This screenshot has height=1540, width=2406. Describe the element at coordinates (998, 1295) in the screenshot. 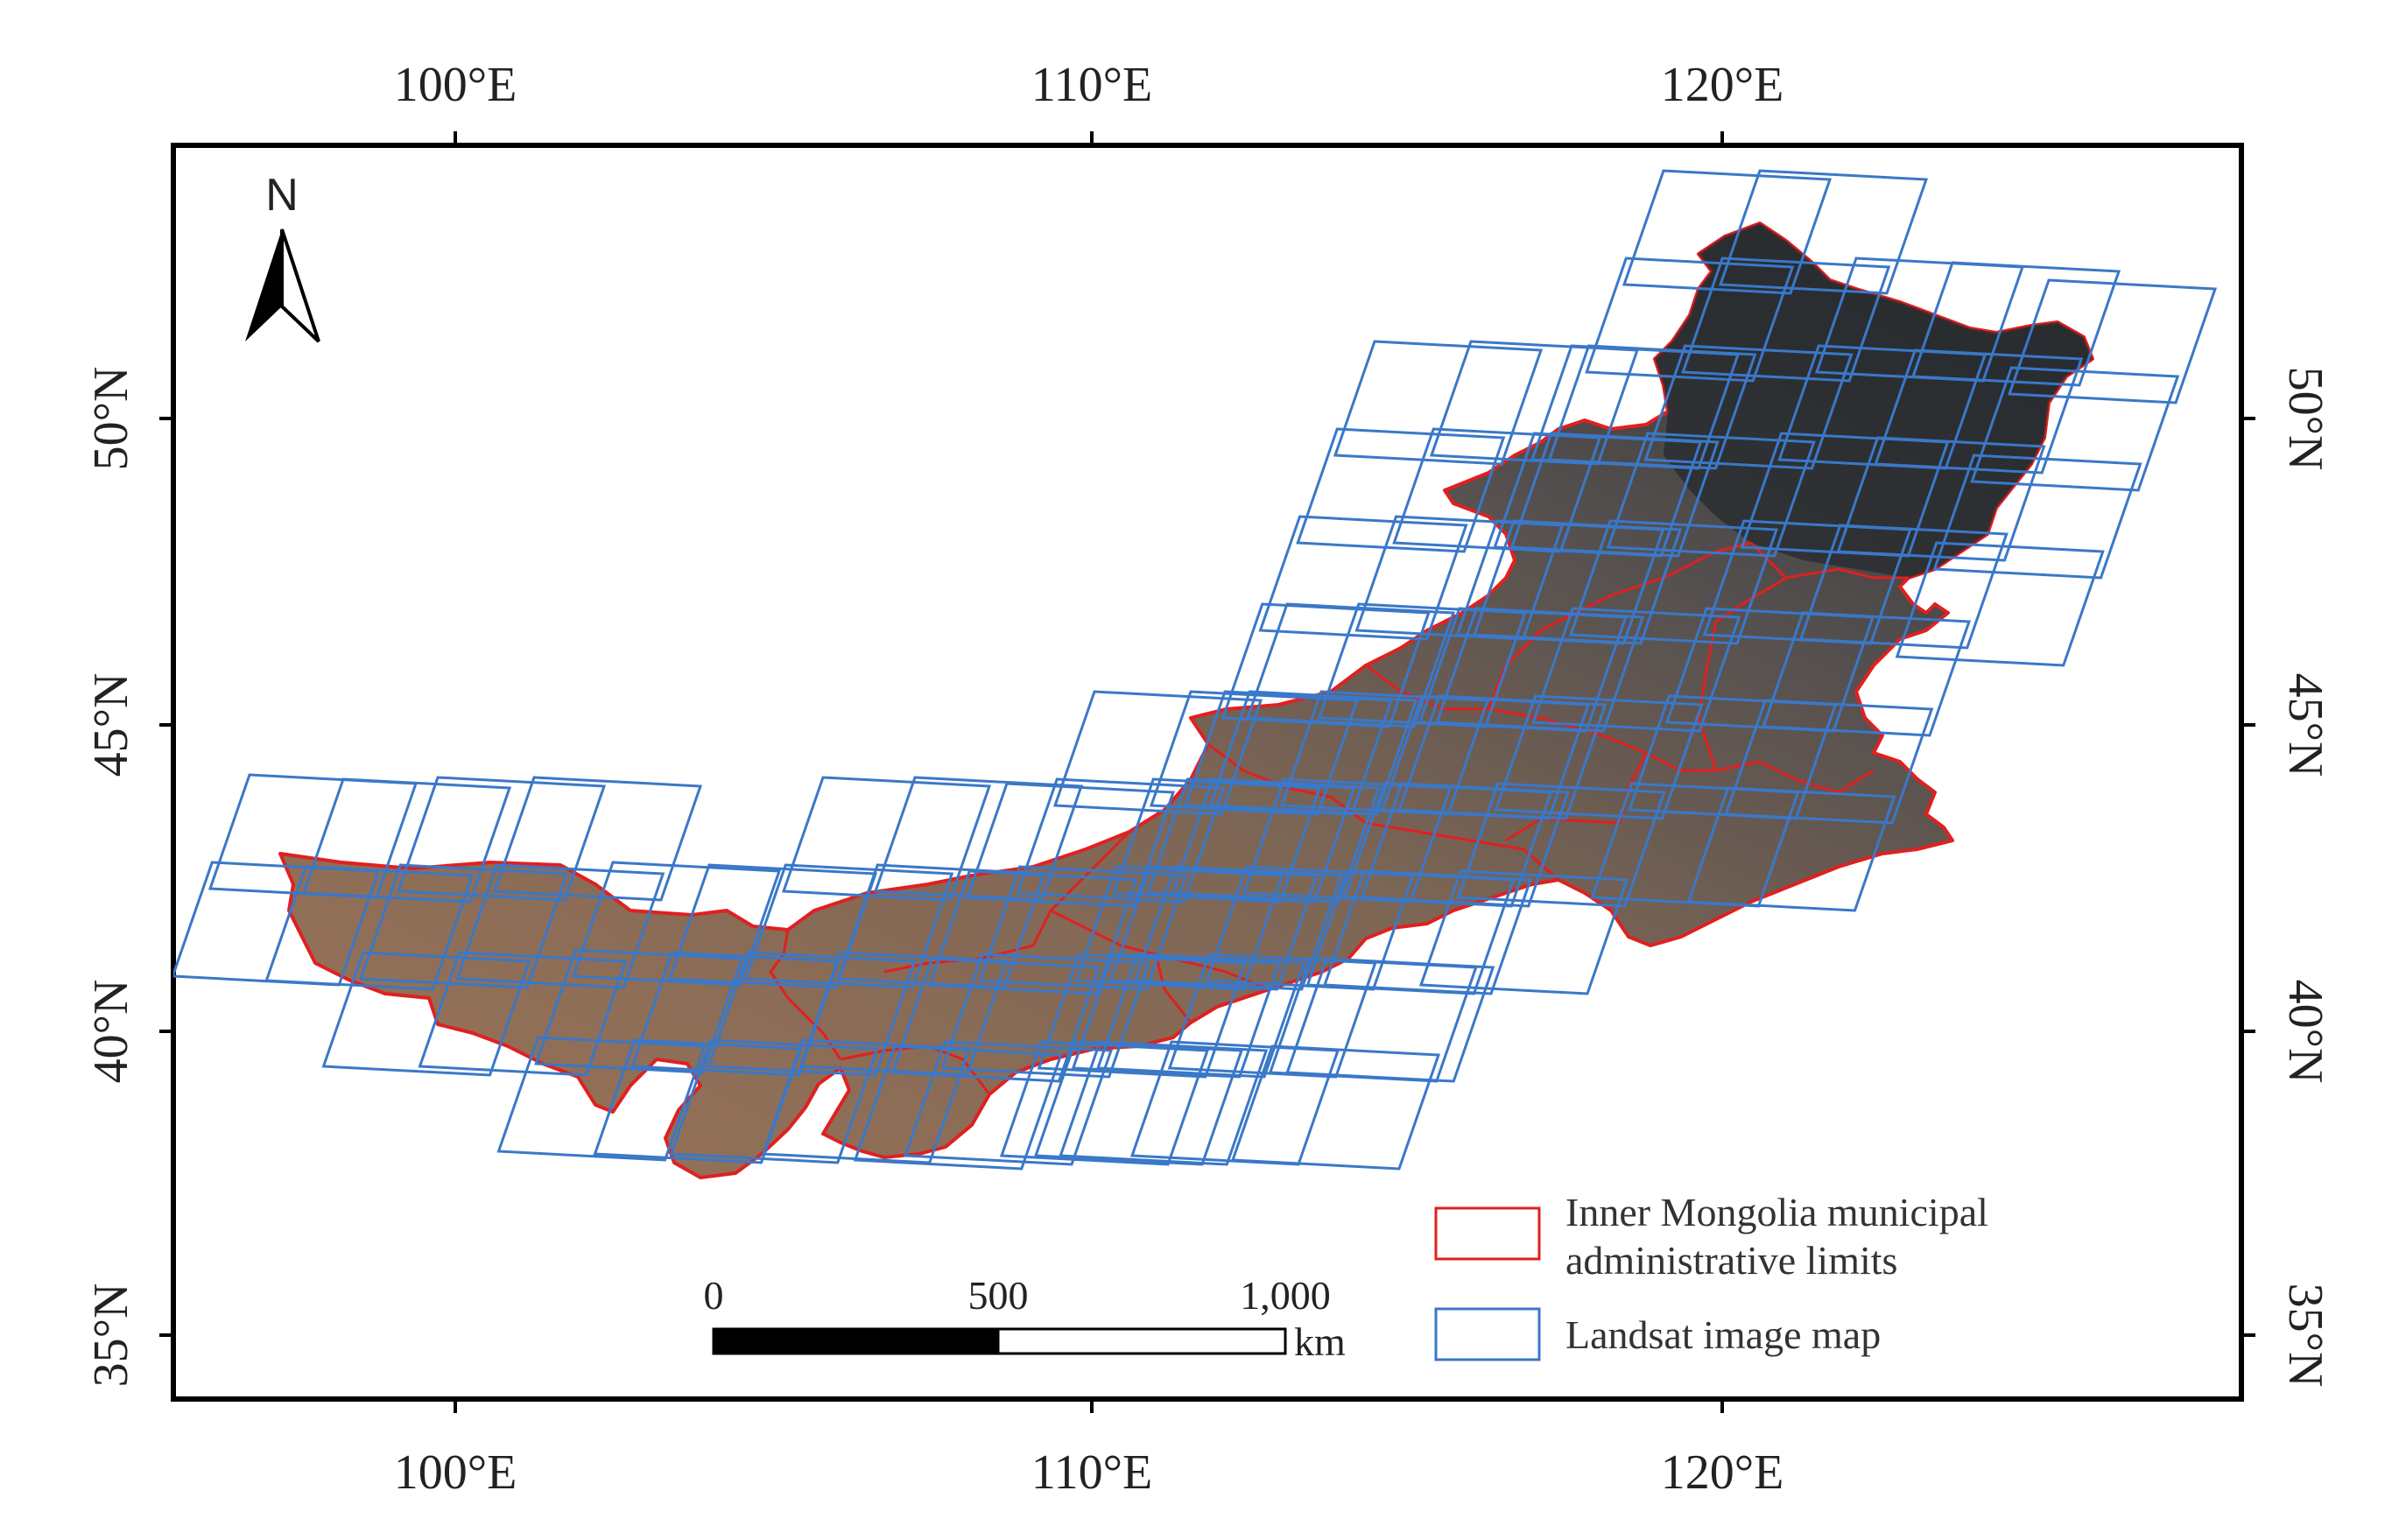

I see `scale-label: 500` at that location.